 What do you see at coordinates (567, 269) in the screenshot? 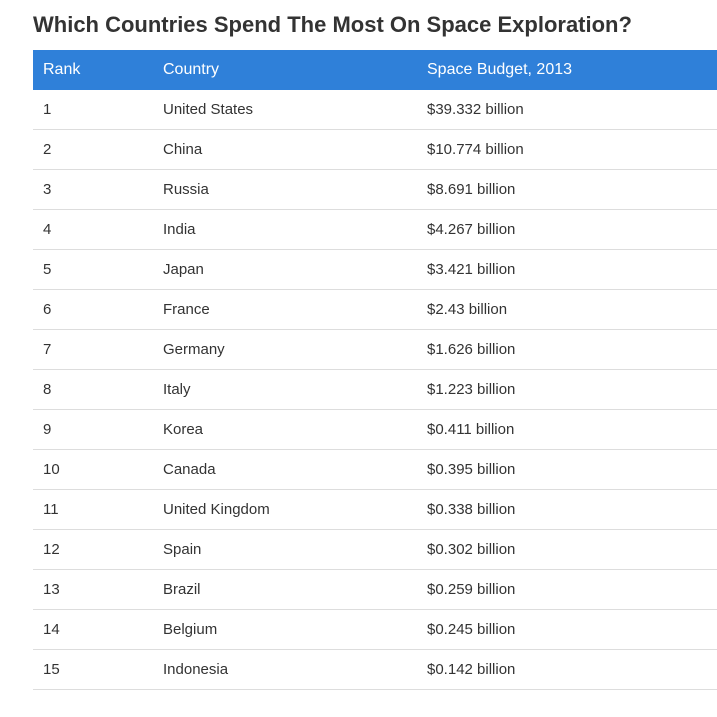
I see `space-budget-cell: $3.421 billion` at bounding box center [567, 269].